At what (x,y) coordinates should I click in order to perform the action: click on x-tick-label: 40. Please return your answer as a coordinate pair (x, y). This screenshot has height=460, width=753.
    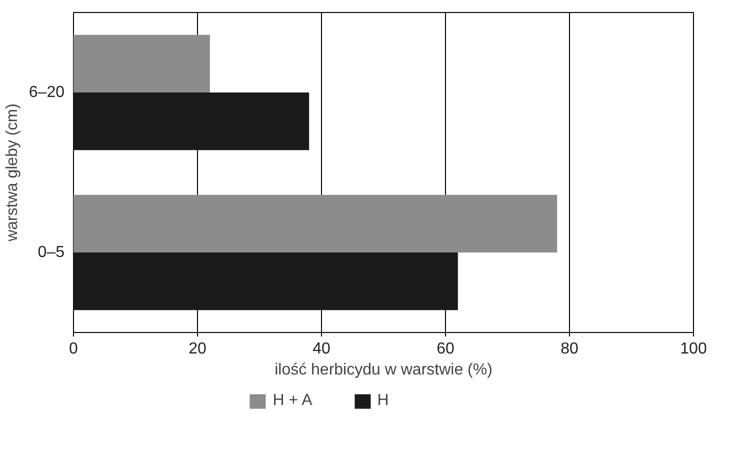
    Looking at the image, I should click on (321, 349).